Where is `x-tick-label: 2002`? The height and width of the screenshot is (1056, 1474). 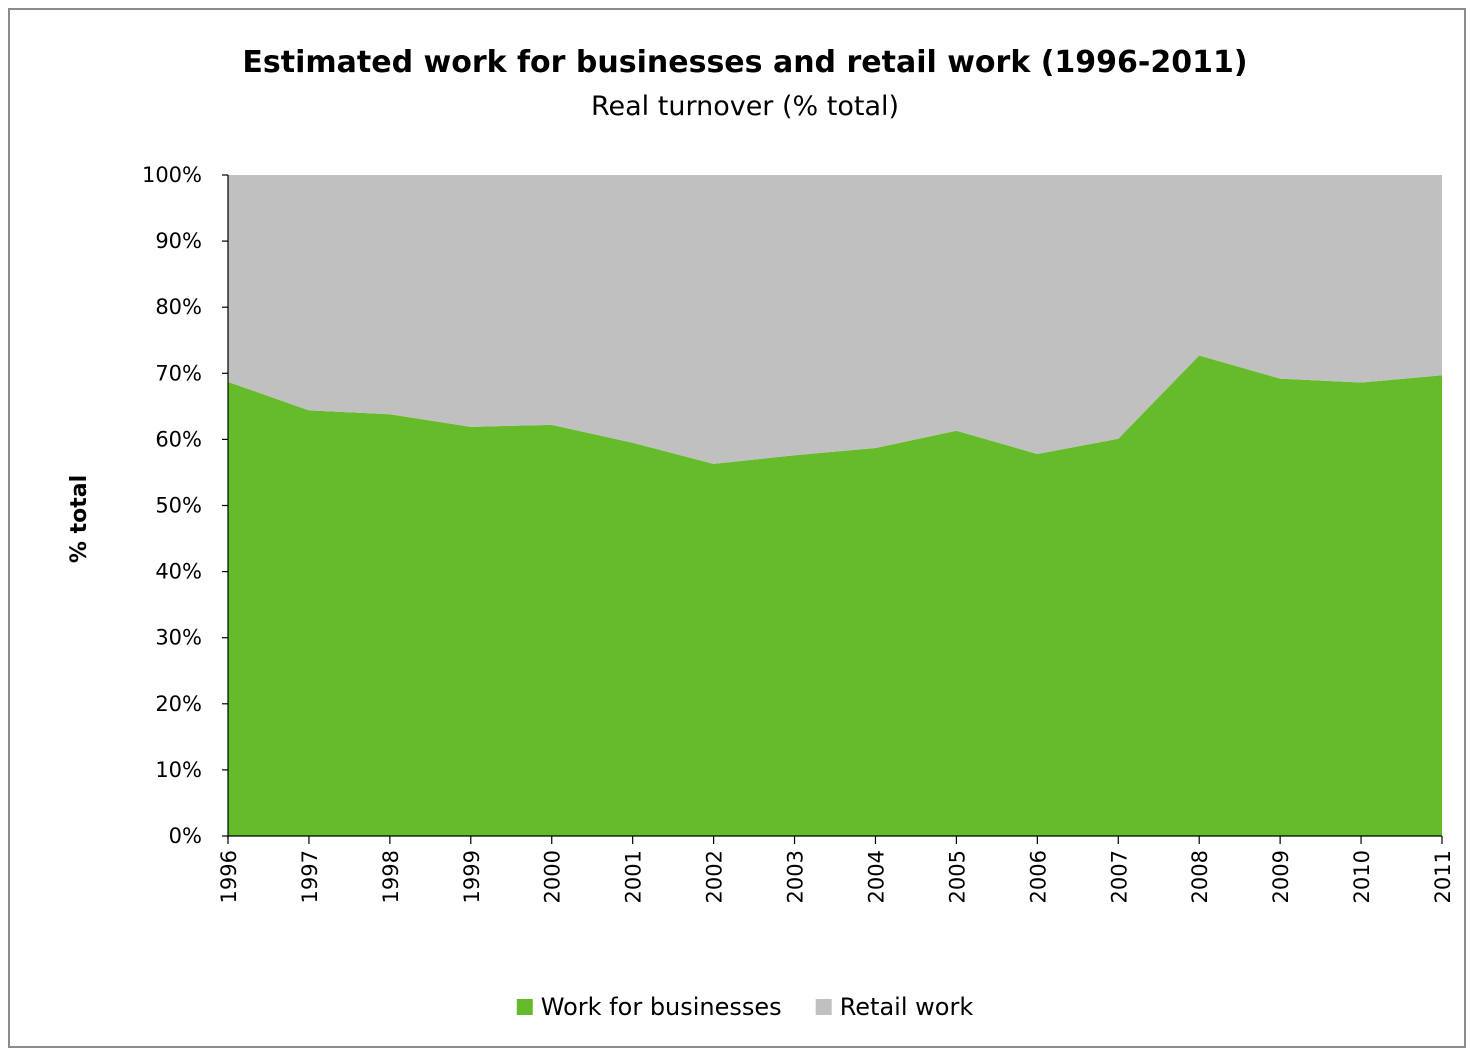 x-tick-label: 2002 is located at coordinates (715, 876).